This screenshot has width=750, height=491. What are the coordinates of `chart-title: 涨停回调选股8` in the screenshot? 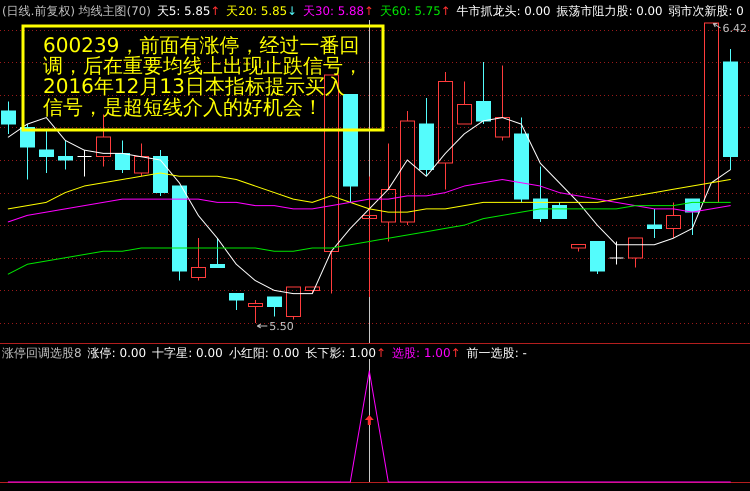 It's located at (42, 353).